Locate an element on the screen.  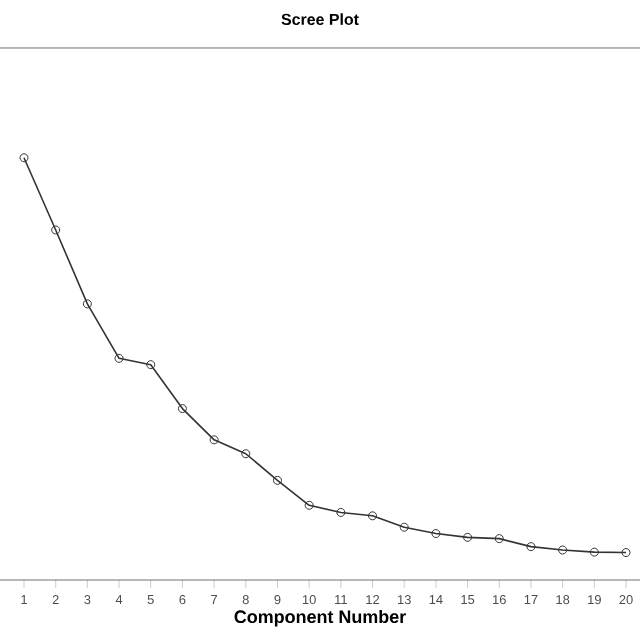
x-axis-title: Component Number is located at coordinates (320, 618).